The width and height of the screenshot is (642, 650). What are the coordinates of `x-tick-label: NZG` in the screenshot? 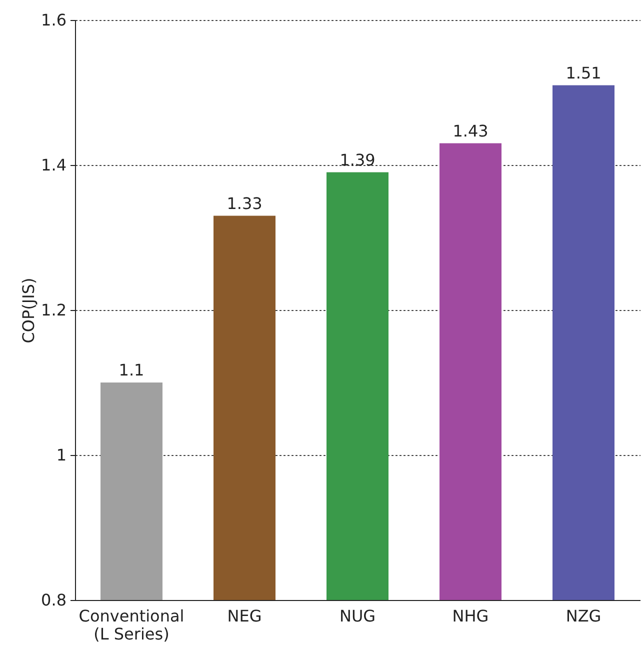 It's located at (584, 616).